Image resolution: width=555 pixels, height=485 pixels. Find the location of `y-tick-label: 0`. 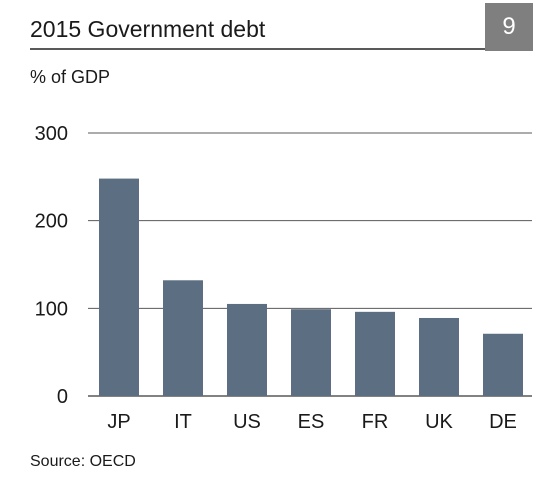

y-tick-label: 0 is located at coordinates (62, 397).